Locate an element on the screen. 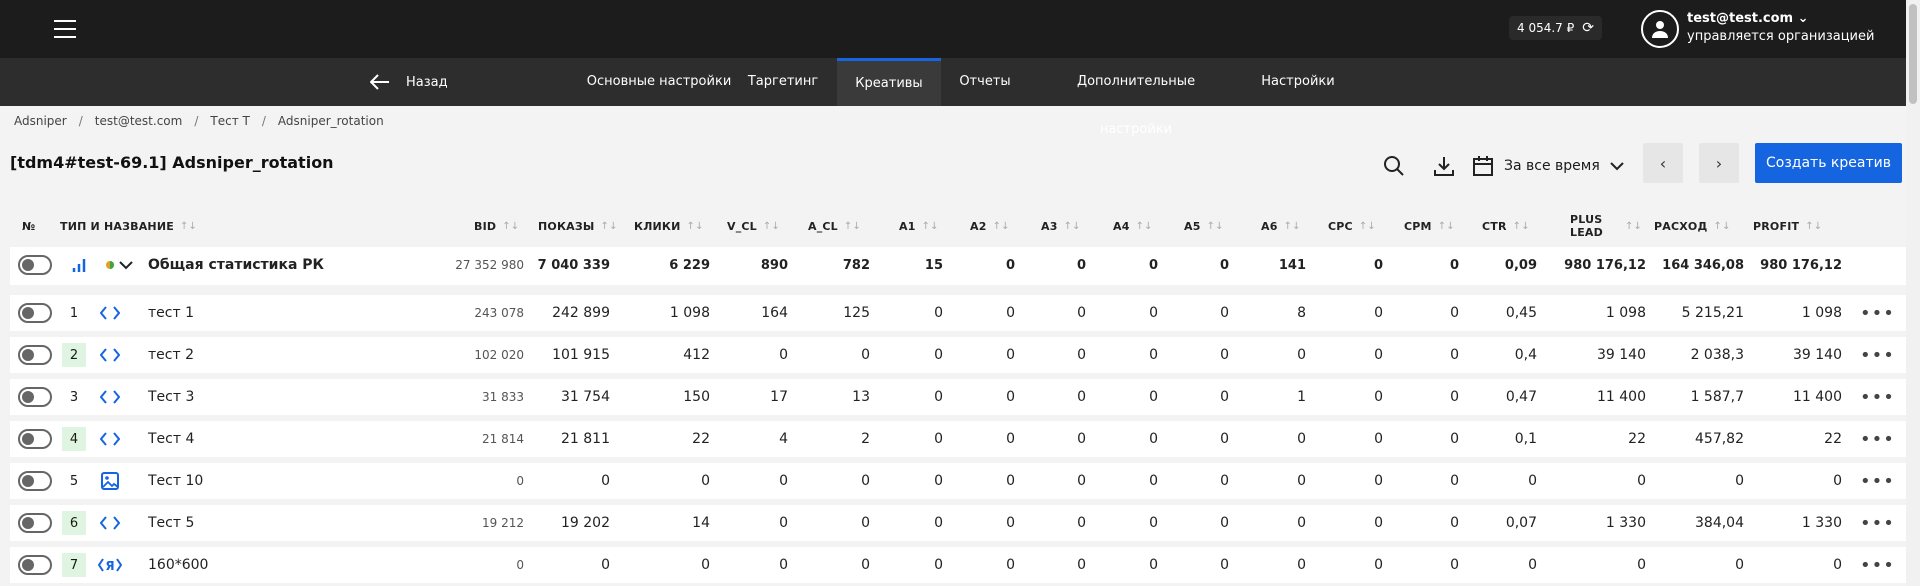 Image resolution: width=1920 pixels, height=586 pixels. summary-shows: 7 040 339 is located at coordinates (573, 265).